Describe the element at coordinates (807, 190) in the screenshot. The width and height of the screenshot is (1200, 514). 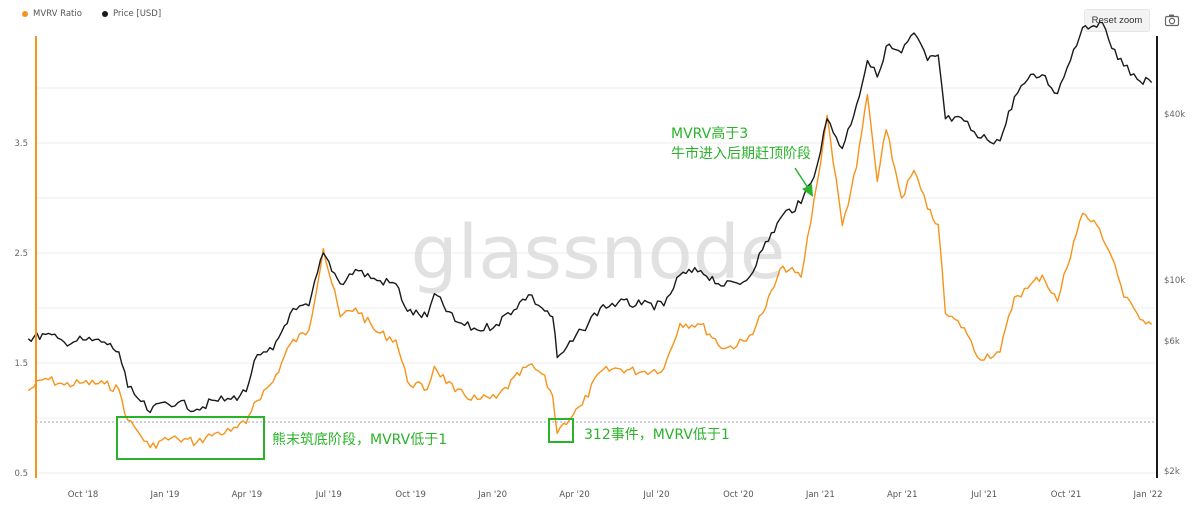
I see `annotation-arrow-head` at that location.